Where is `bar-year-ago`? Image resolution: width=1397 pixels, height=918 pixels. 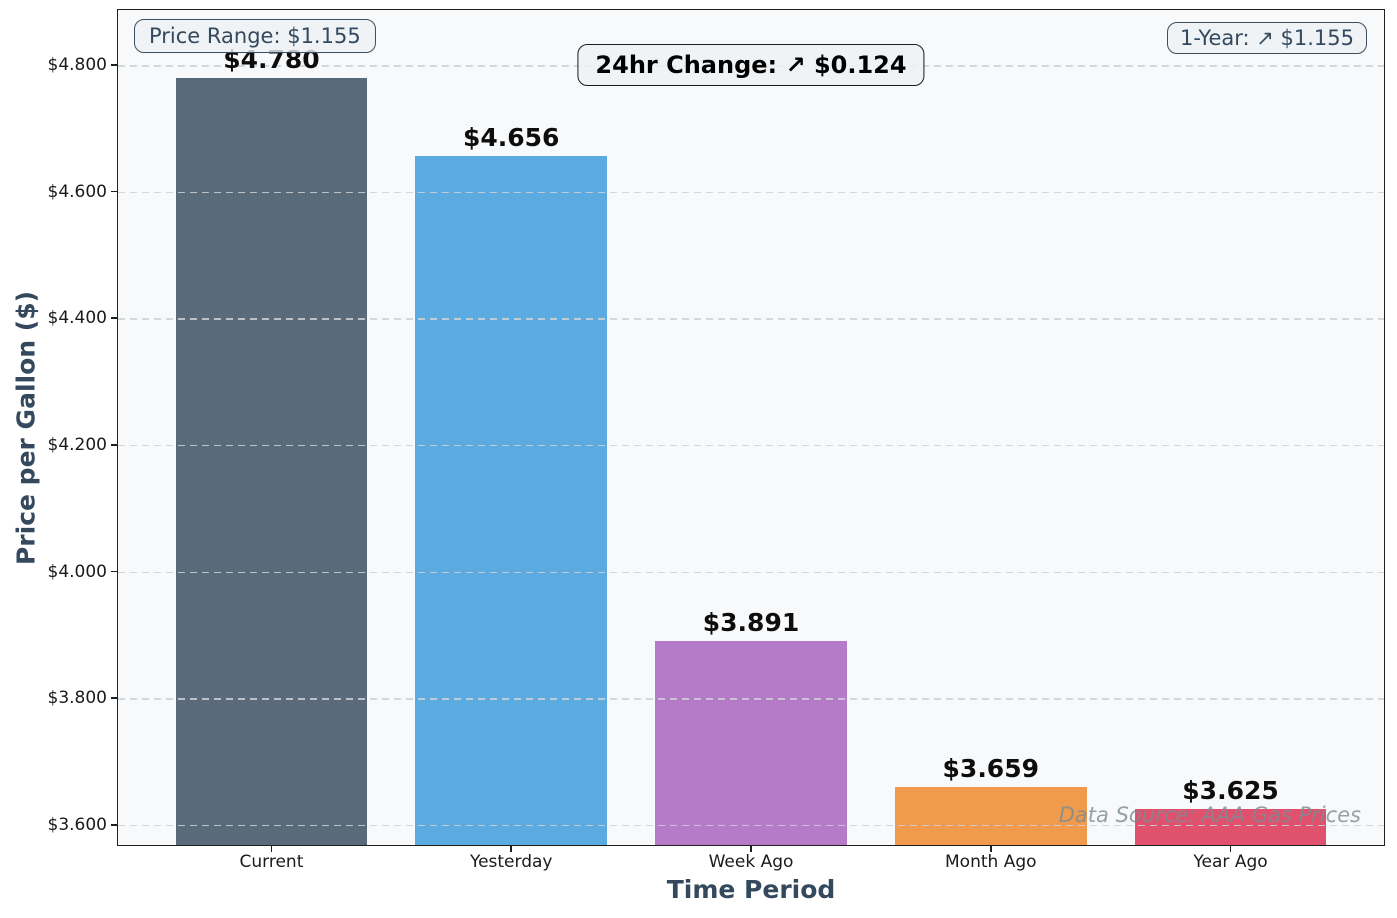
bar-year-ago is located at coordinates (1230, 826).